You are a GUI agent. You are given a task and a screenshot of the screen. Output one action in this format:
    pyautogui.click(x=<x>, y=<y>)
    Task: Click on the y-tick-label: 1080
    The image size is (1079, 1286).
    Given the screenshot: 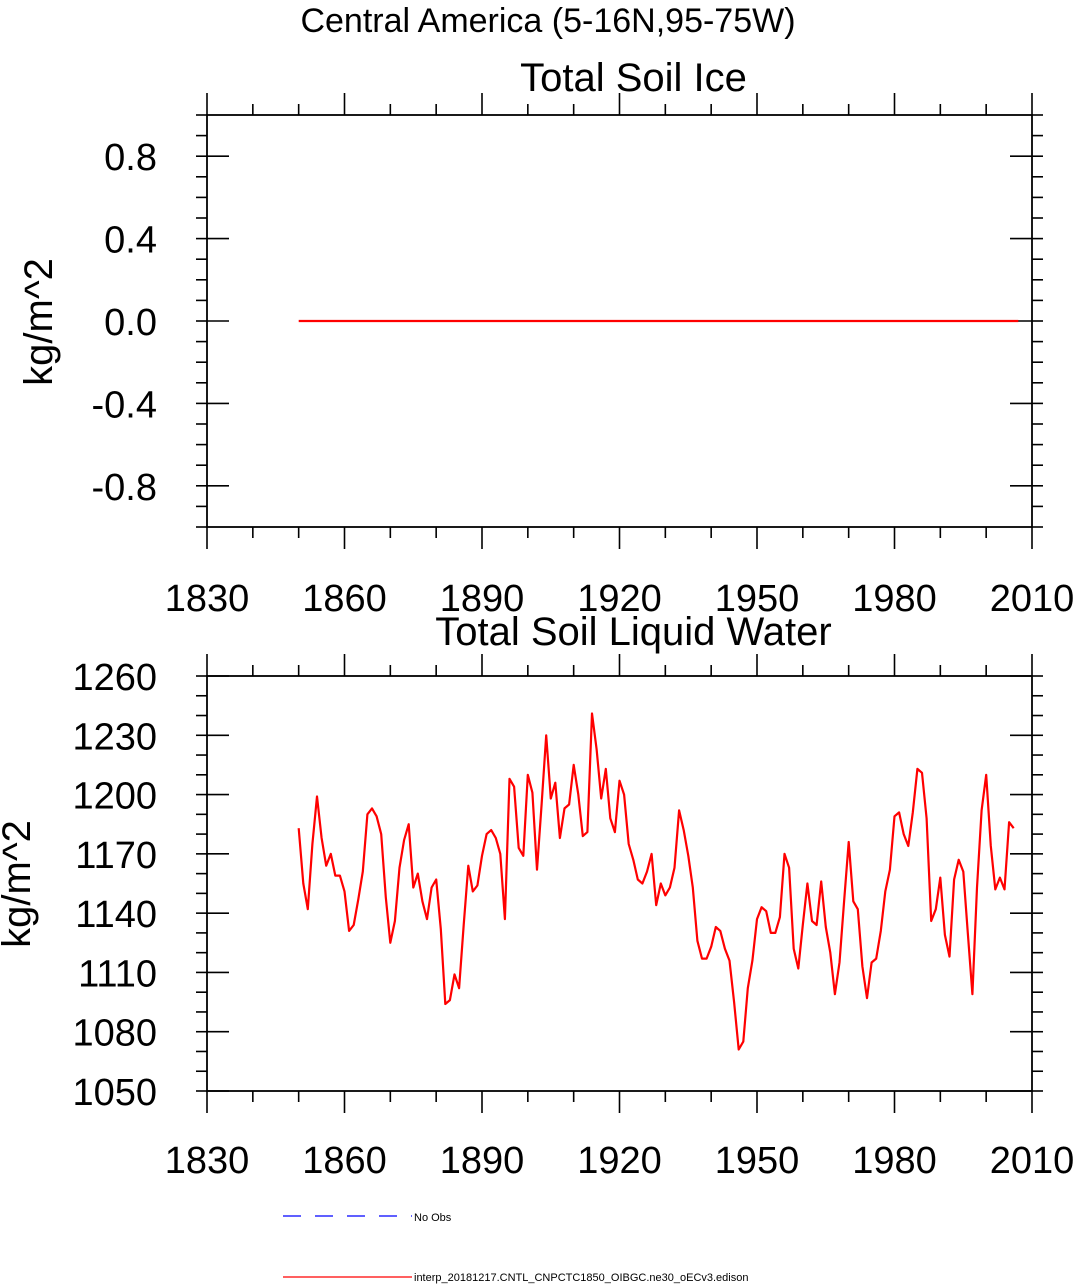 What is the action you would take?
    pyautogui.click(x=114, y=1034)
    